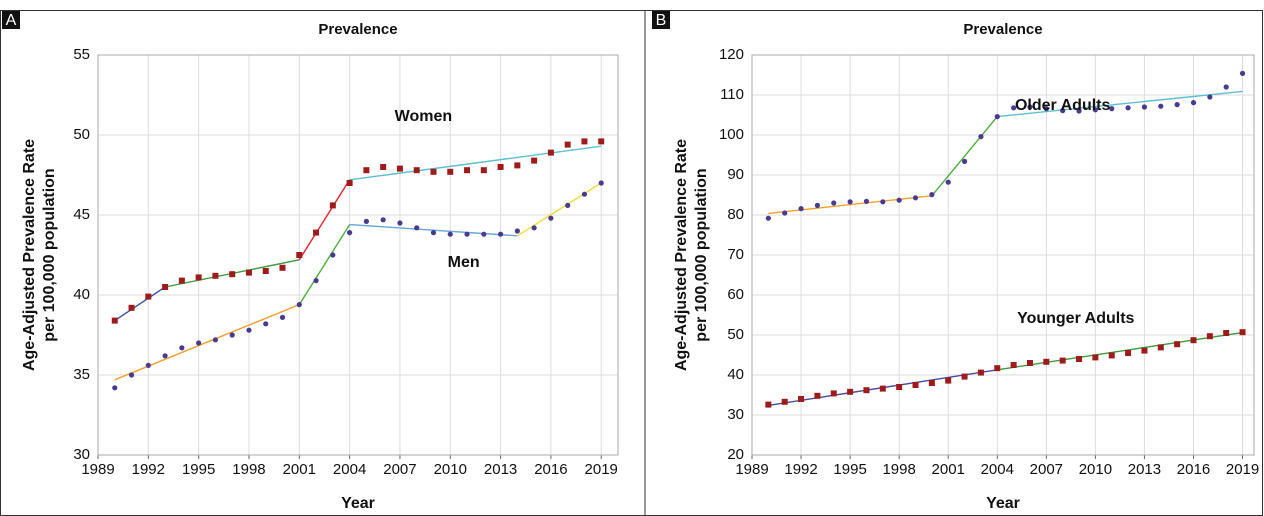  What do you see at coordinates (800, 469) in the screenshot?
I see `x-tick-label: 1992` at bounding box center [800, 469].